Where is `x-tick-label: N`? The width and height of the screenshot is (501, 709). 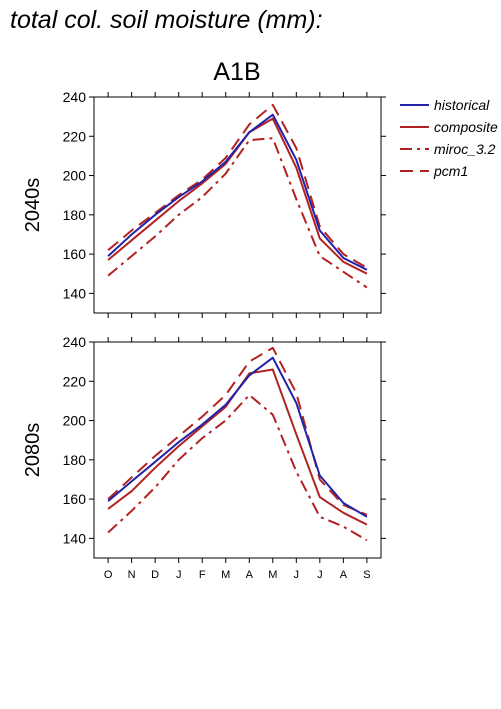 x-tick-label: N is located at coordinates (132, 575).